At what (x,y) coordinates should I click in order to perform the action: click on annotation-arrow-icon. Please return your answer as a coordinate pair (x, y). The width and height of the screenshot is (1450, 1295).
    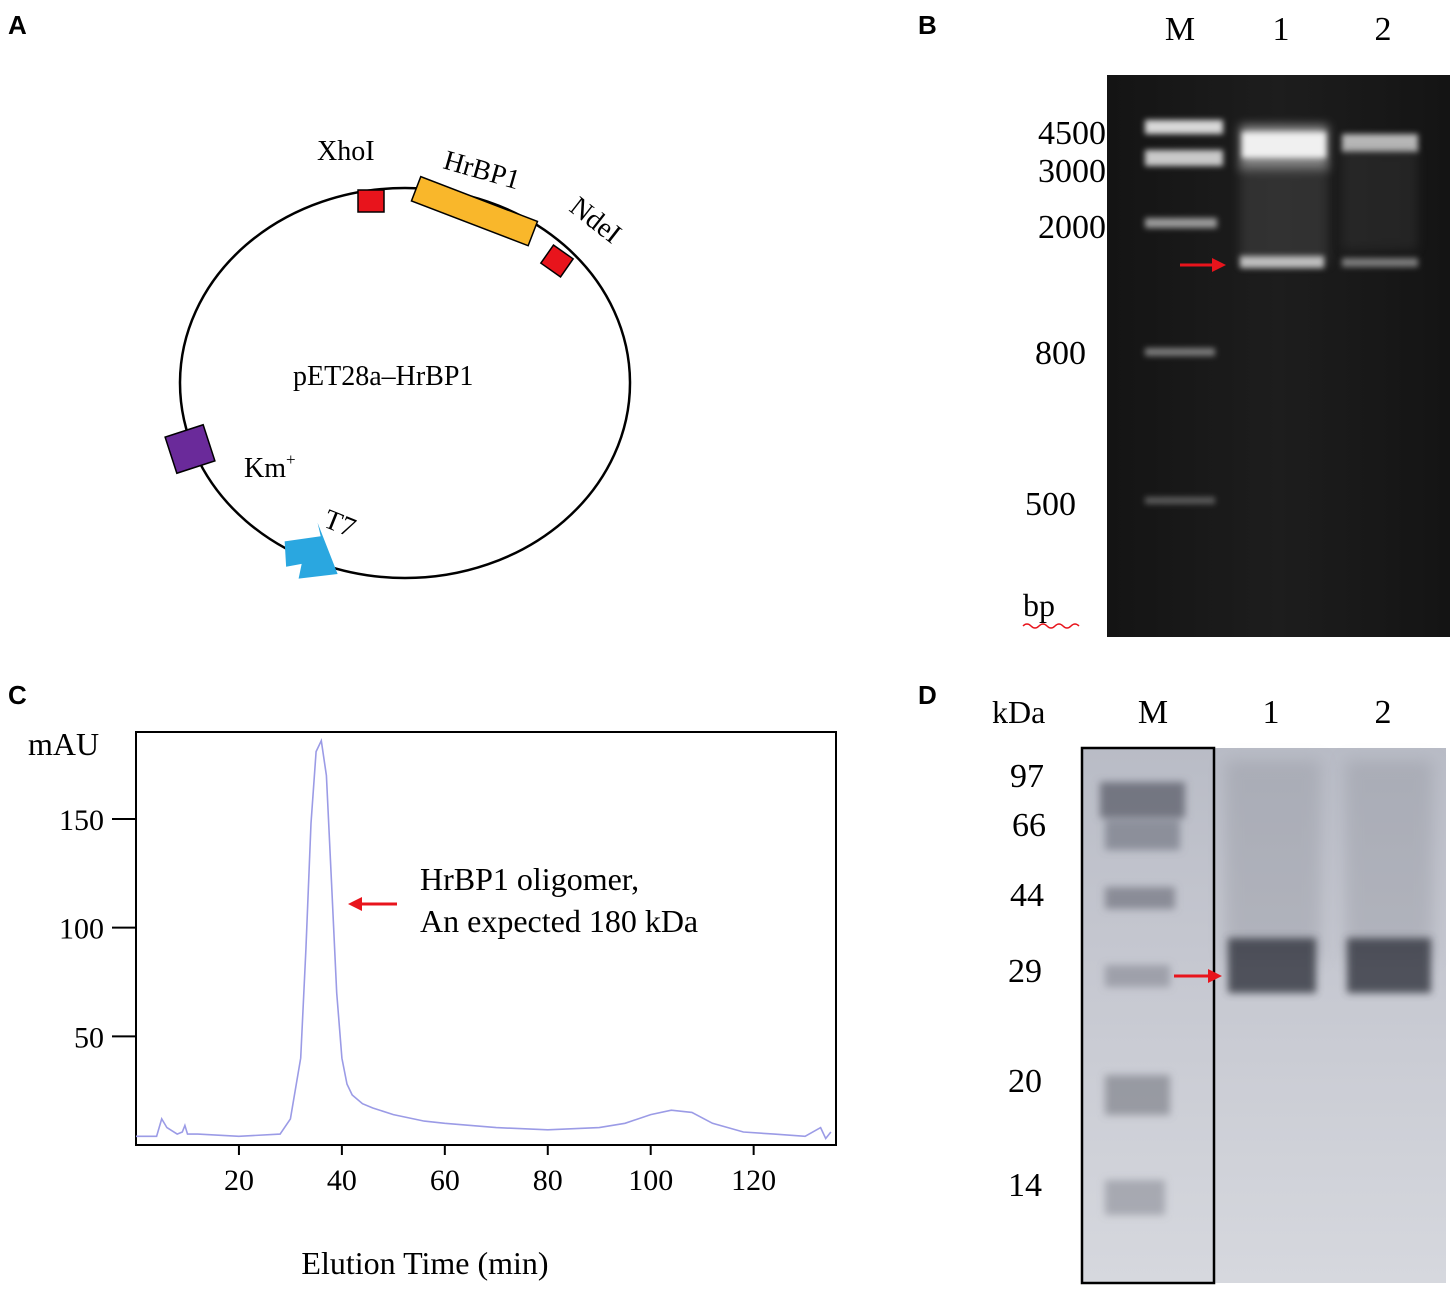
    Looking at the image, I should click on (372, 904).